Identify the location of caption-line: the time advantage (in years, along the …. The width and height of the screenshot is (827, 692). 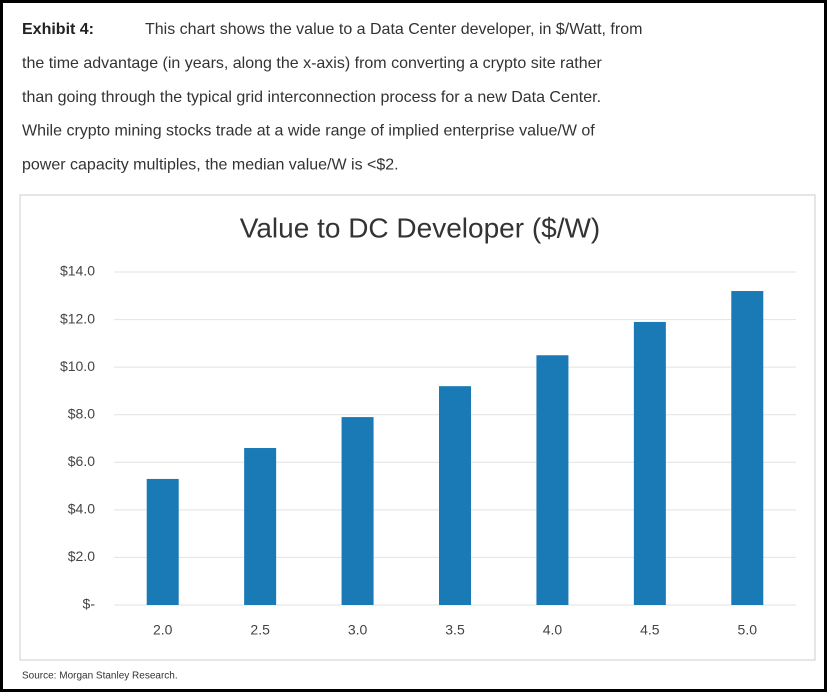
(312, 63).